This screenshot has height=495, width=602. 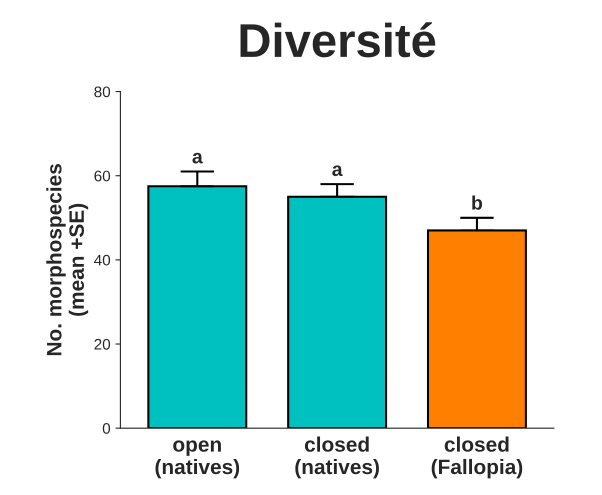 I want to click on annotation: b, so click(x=477, y=202).